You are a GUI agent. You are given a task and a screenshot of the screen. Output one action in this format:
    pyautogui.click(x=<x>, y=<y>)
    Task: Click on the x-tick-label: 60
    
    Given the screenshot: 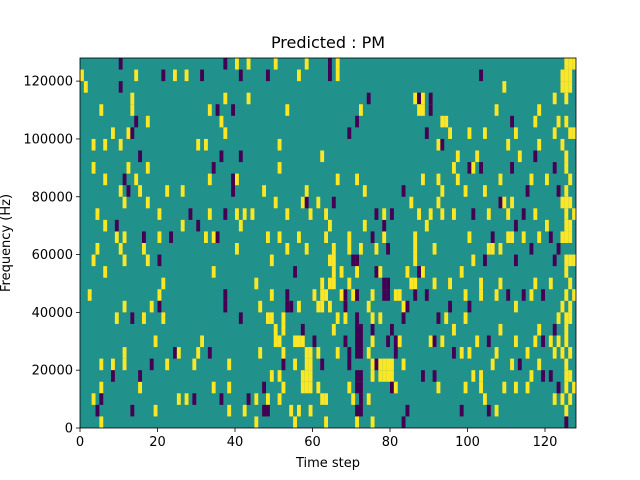 What is the action you would take?
    pyautogui.click(x=312, y=442)
    